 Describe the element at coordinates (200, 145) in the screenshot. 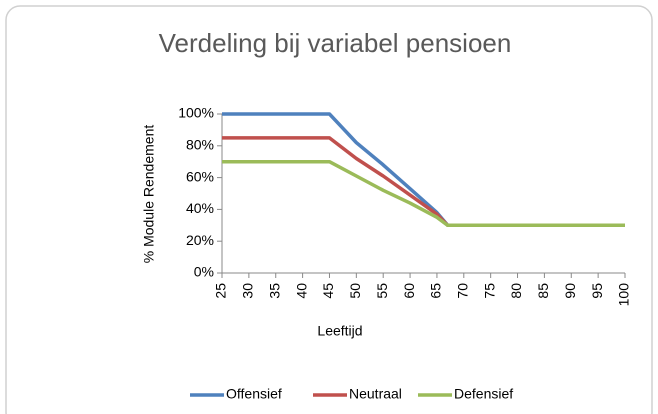

I see `y-tick-label: 80%` at that location.